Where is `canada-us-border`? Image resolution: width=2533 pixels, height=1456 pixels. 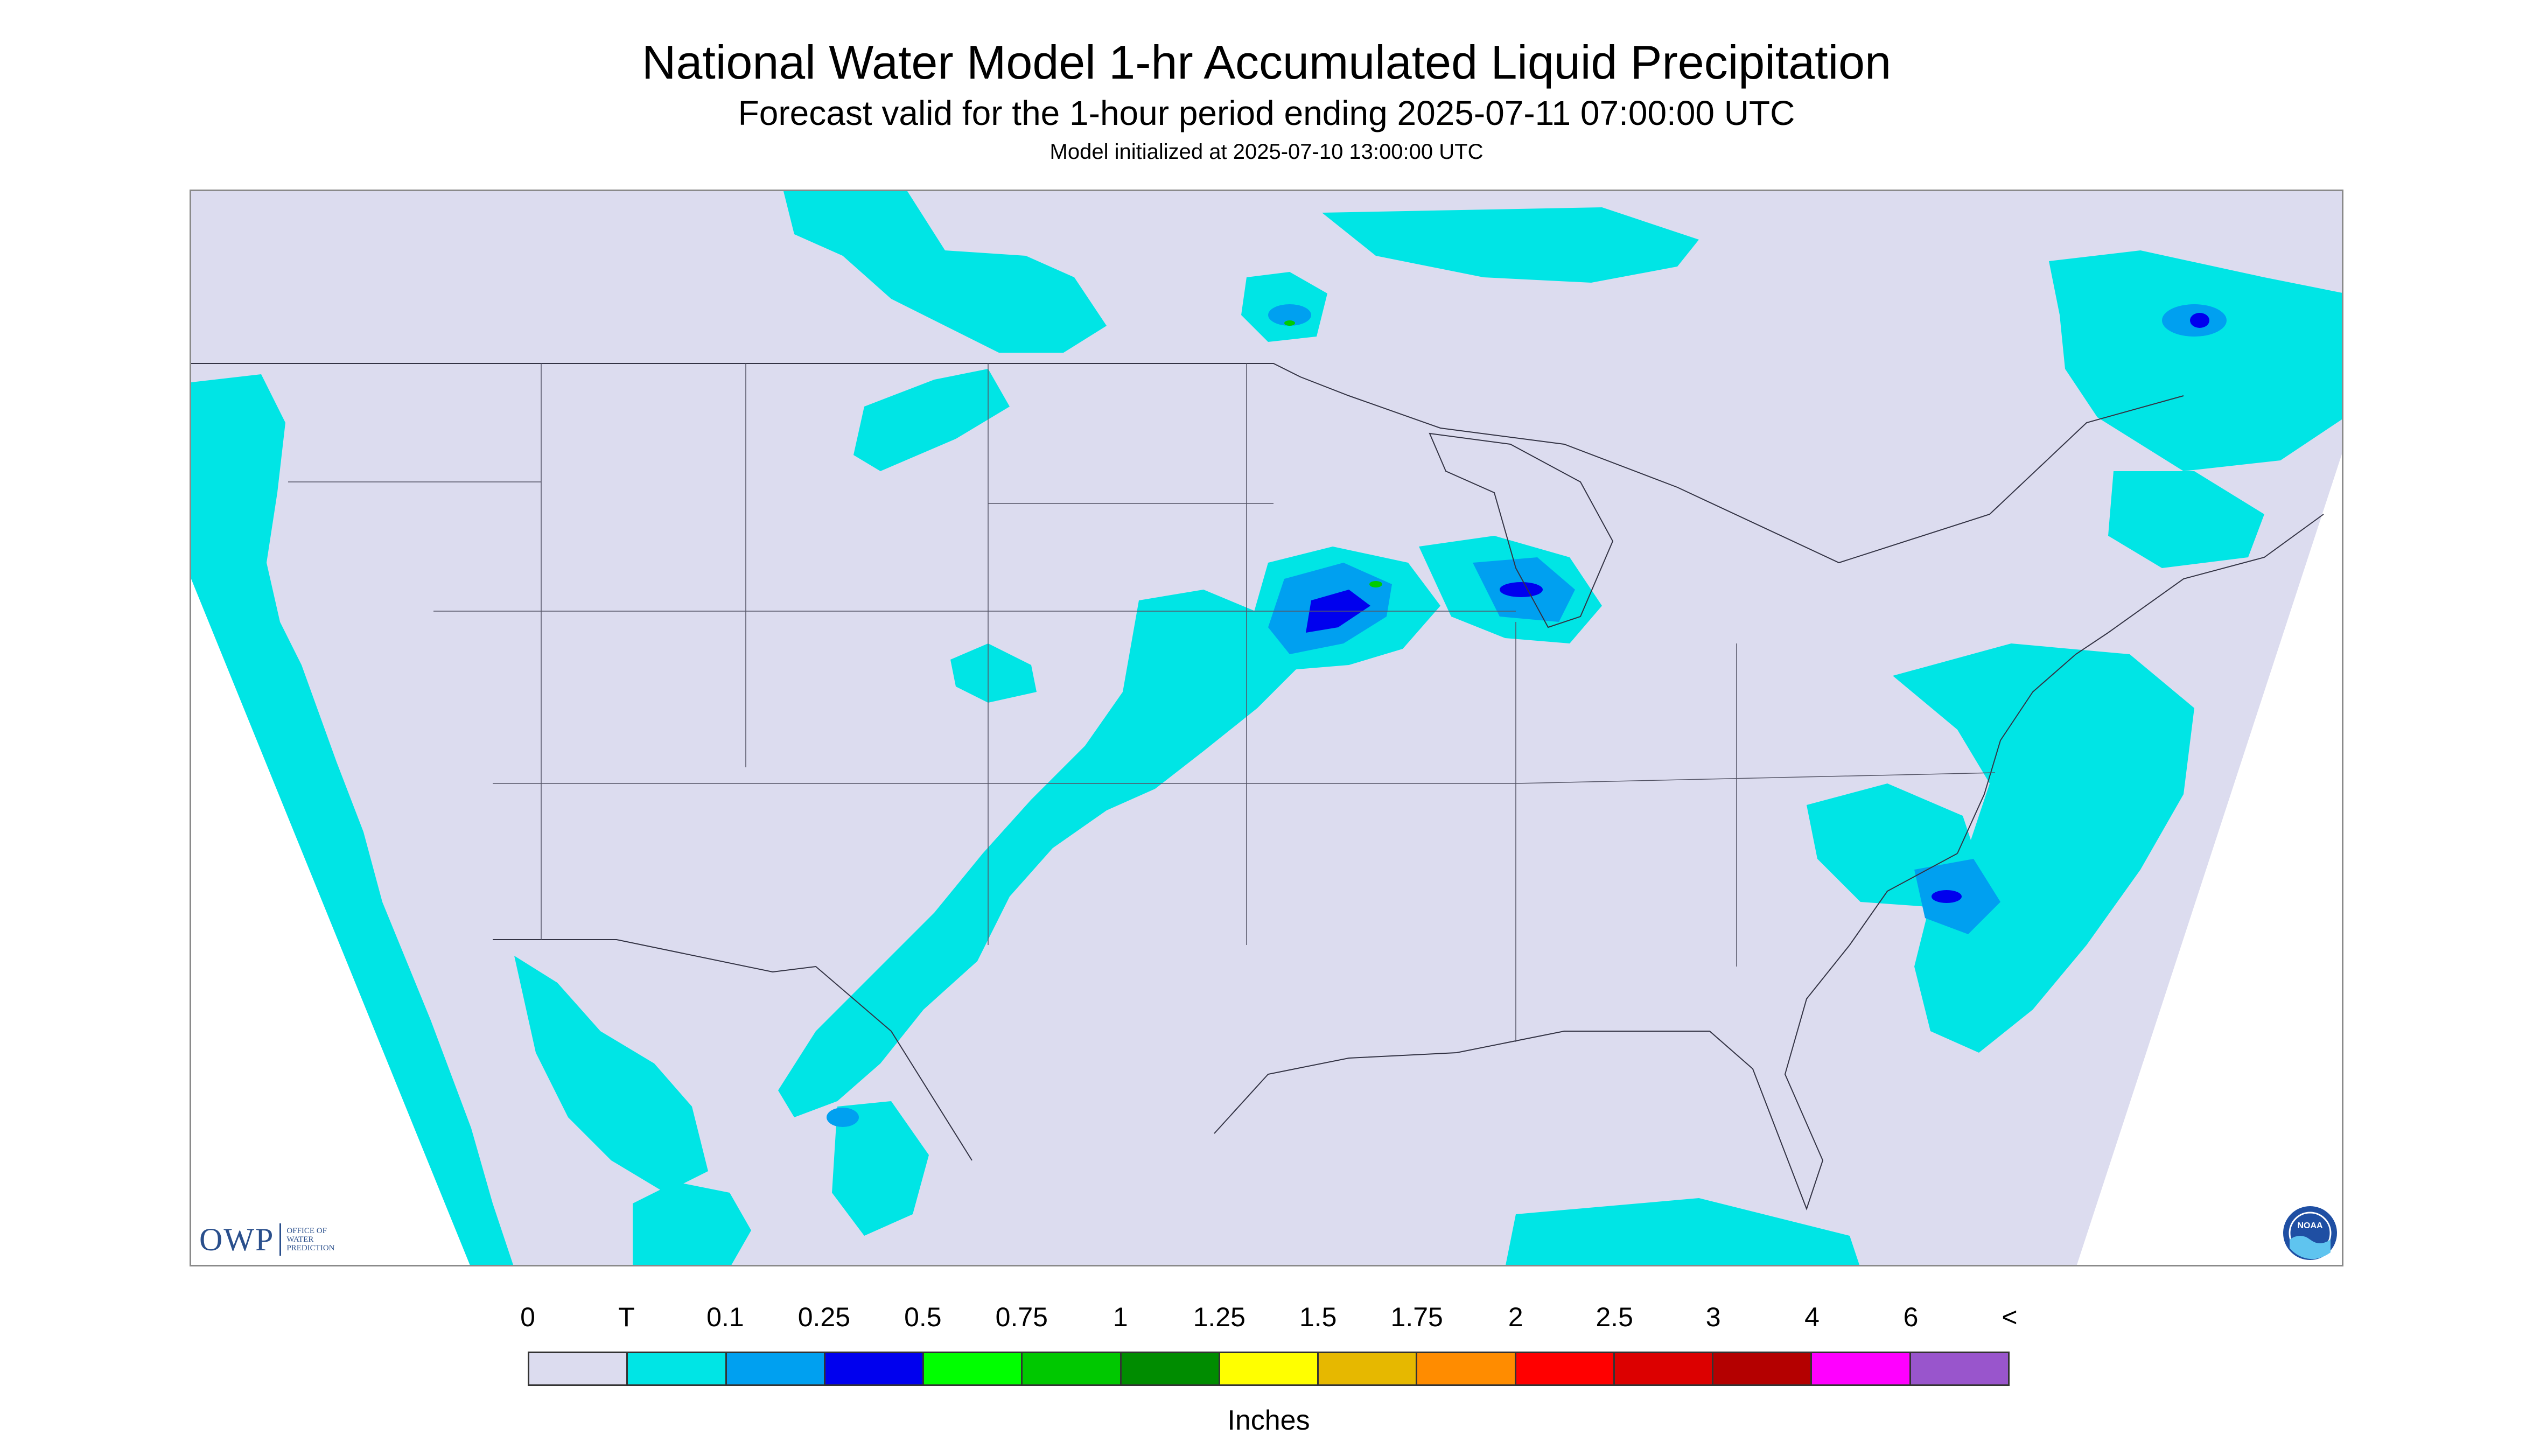
canada-us-border is located at coordinates (1187, 463).